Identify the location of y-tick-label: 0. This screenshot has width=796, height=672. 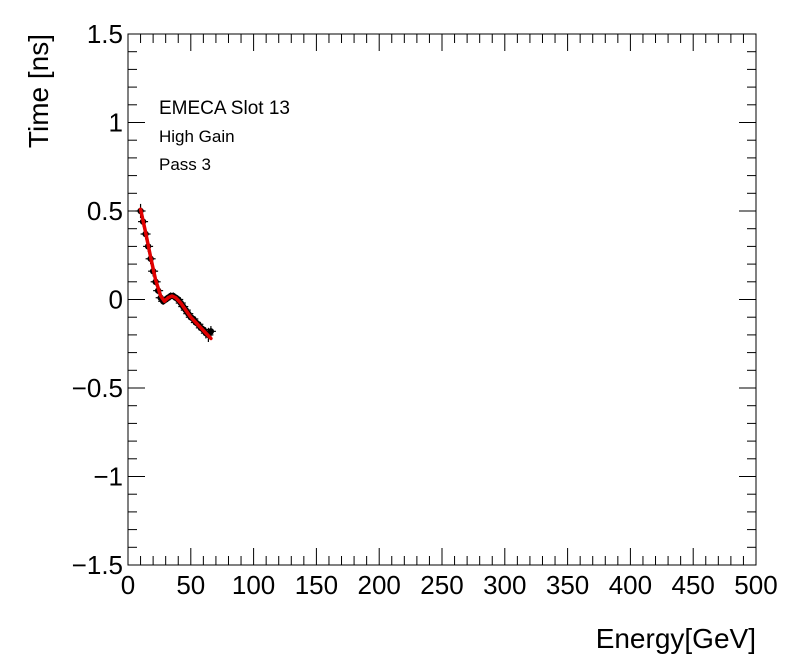
(116, 300).